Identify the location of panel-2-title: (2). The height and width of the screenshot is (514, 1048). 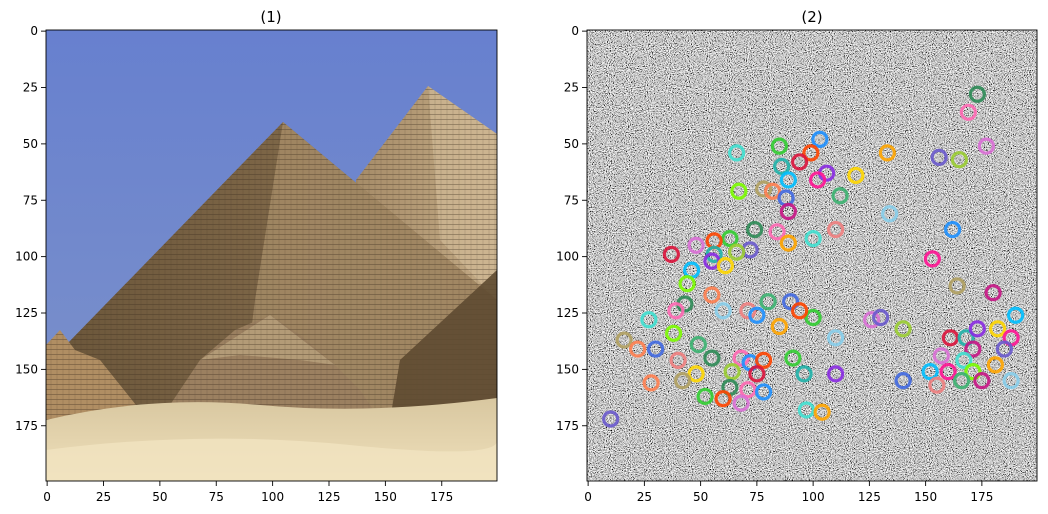
(811, 17).